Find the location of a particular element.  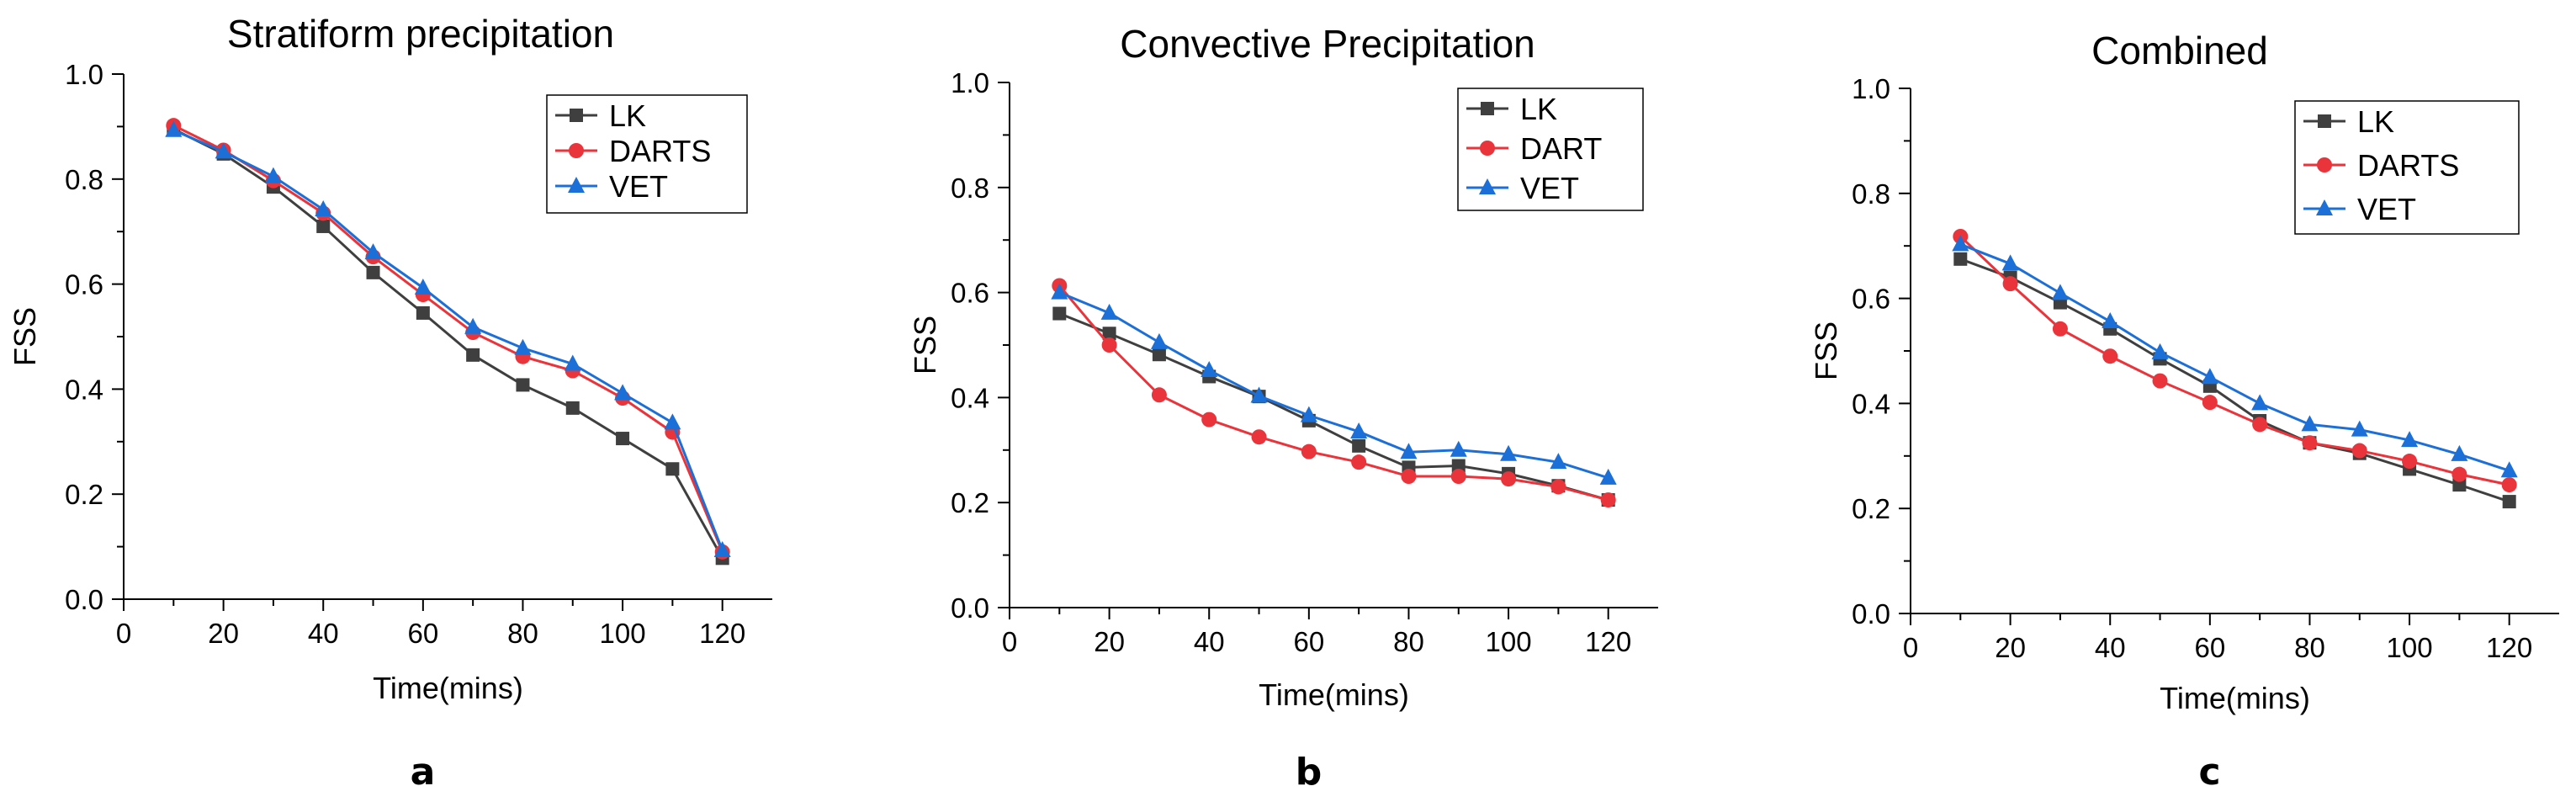

legend-box is located at coordinates (2407, 167).